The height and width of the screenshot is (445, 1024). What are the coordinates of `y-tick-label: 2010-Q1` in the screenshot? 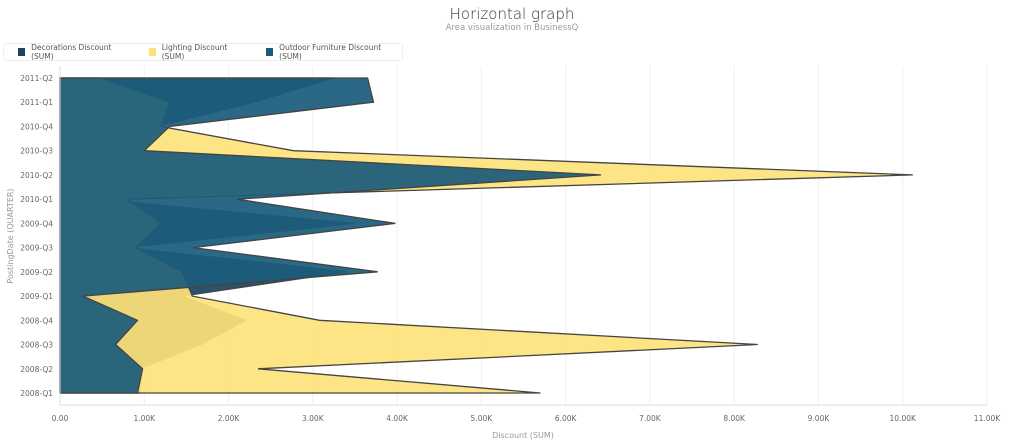 It's located at (36, 199).